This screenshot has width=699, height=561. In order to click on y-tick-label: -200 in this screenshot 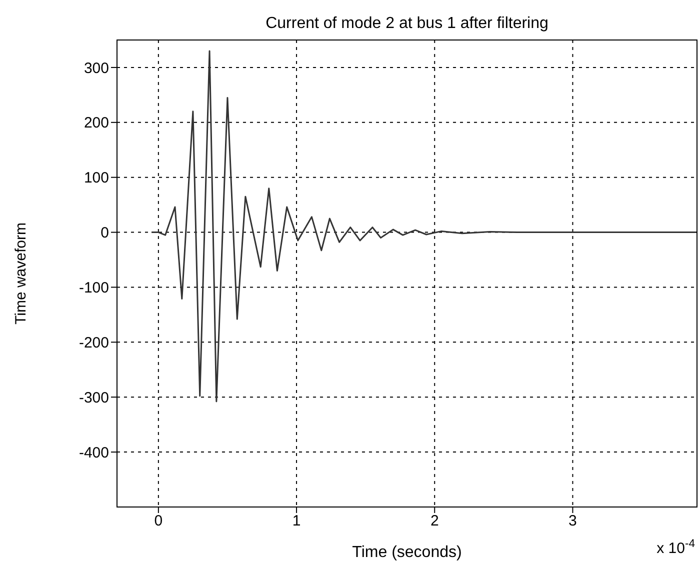, I will do `click(93, 343)`.